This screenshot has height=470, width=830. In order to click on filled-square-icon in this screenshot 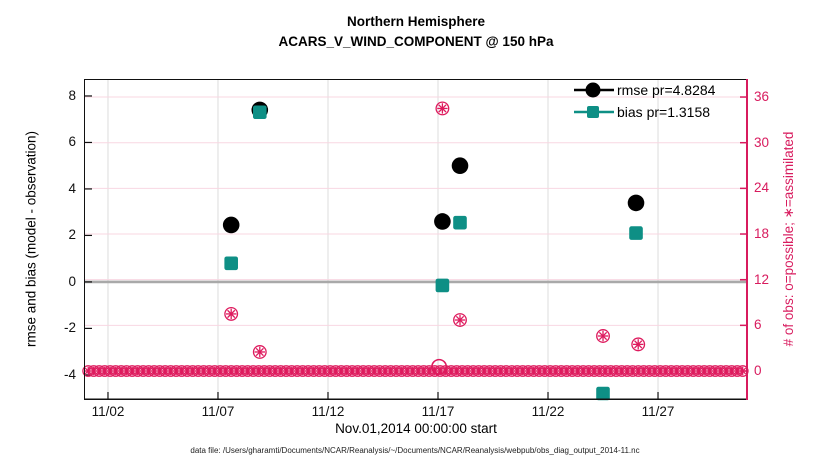, I will do `click(594, 112)`.